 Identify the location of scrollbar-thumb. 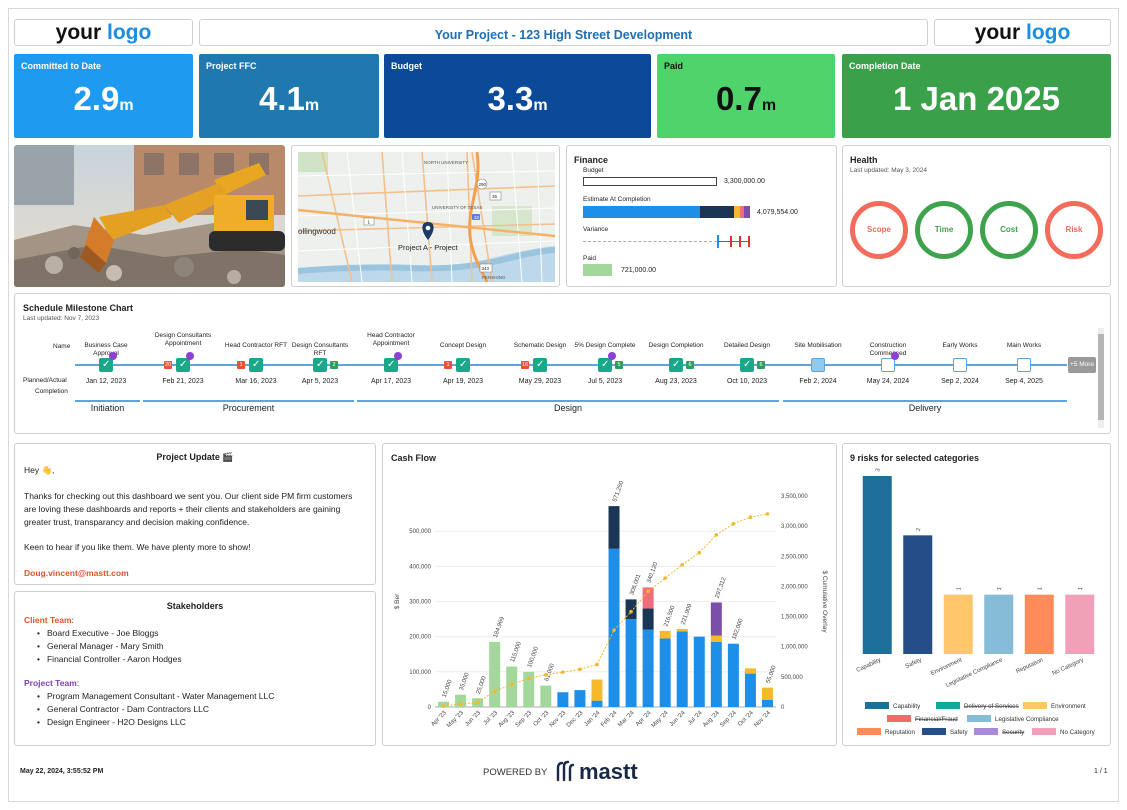
(1101, 377).